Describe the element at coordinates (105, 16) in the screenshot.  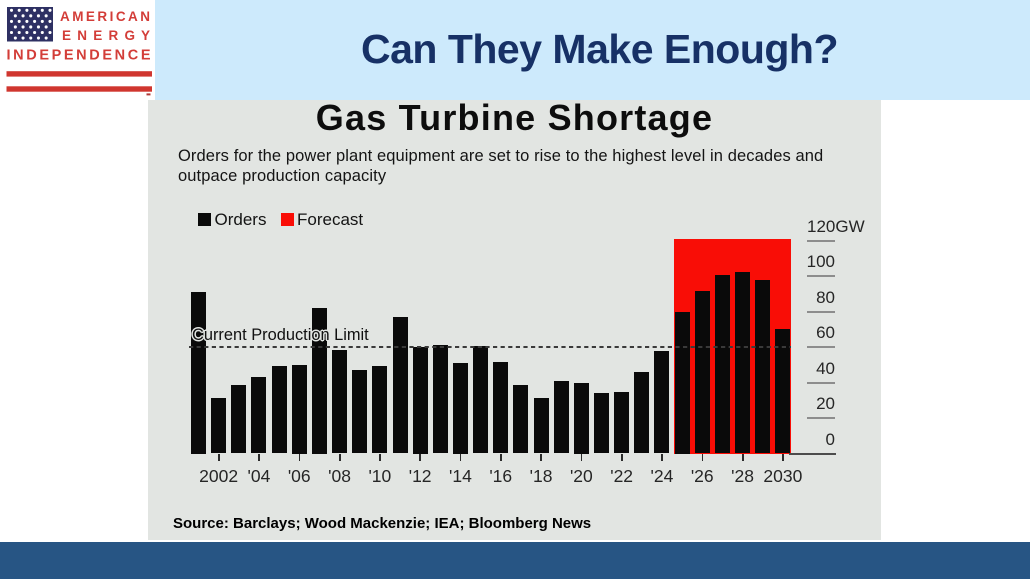
I see `svg-text: AMERICAN` at that location.